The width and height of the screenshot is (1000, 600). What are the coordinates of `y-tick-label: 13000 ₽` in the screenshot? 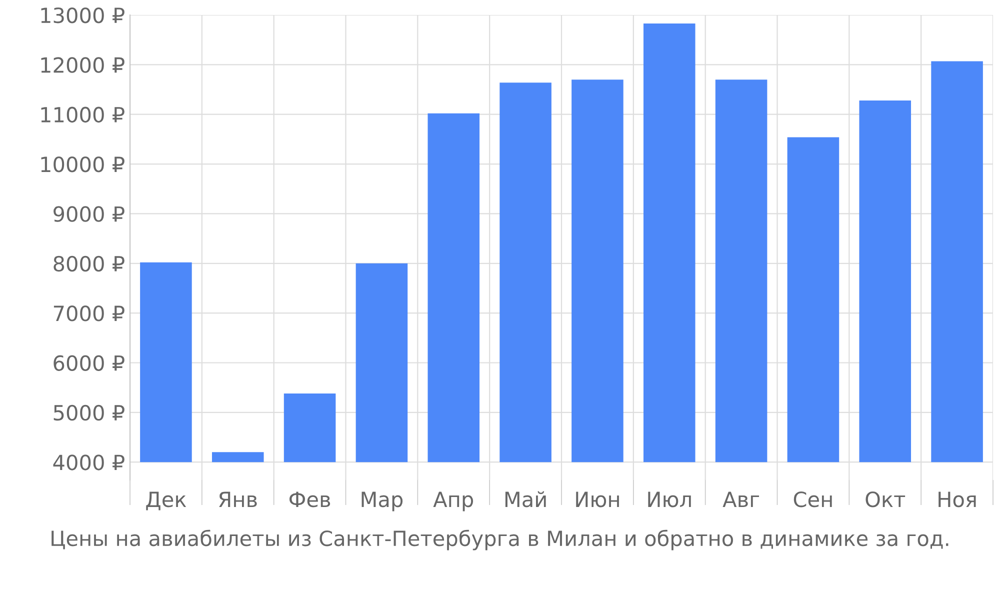 It's located at (82, 15).